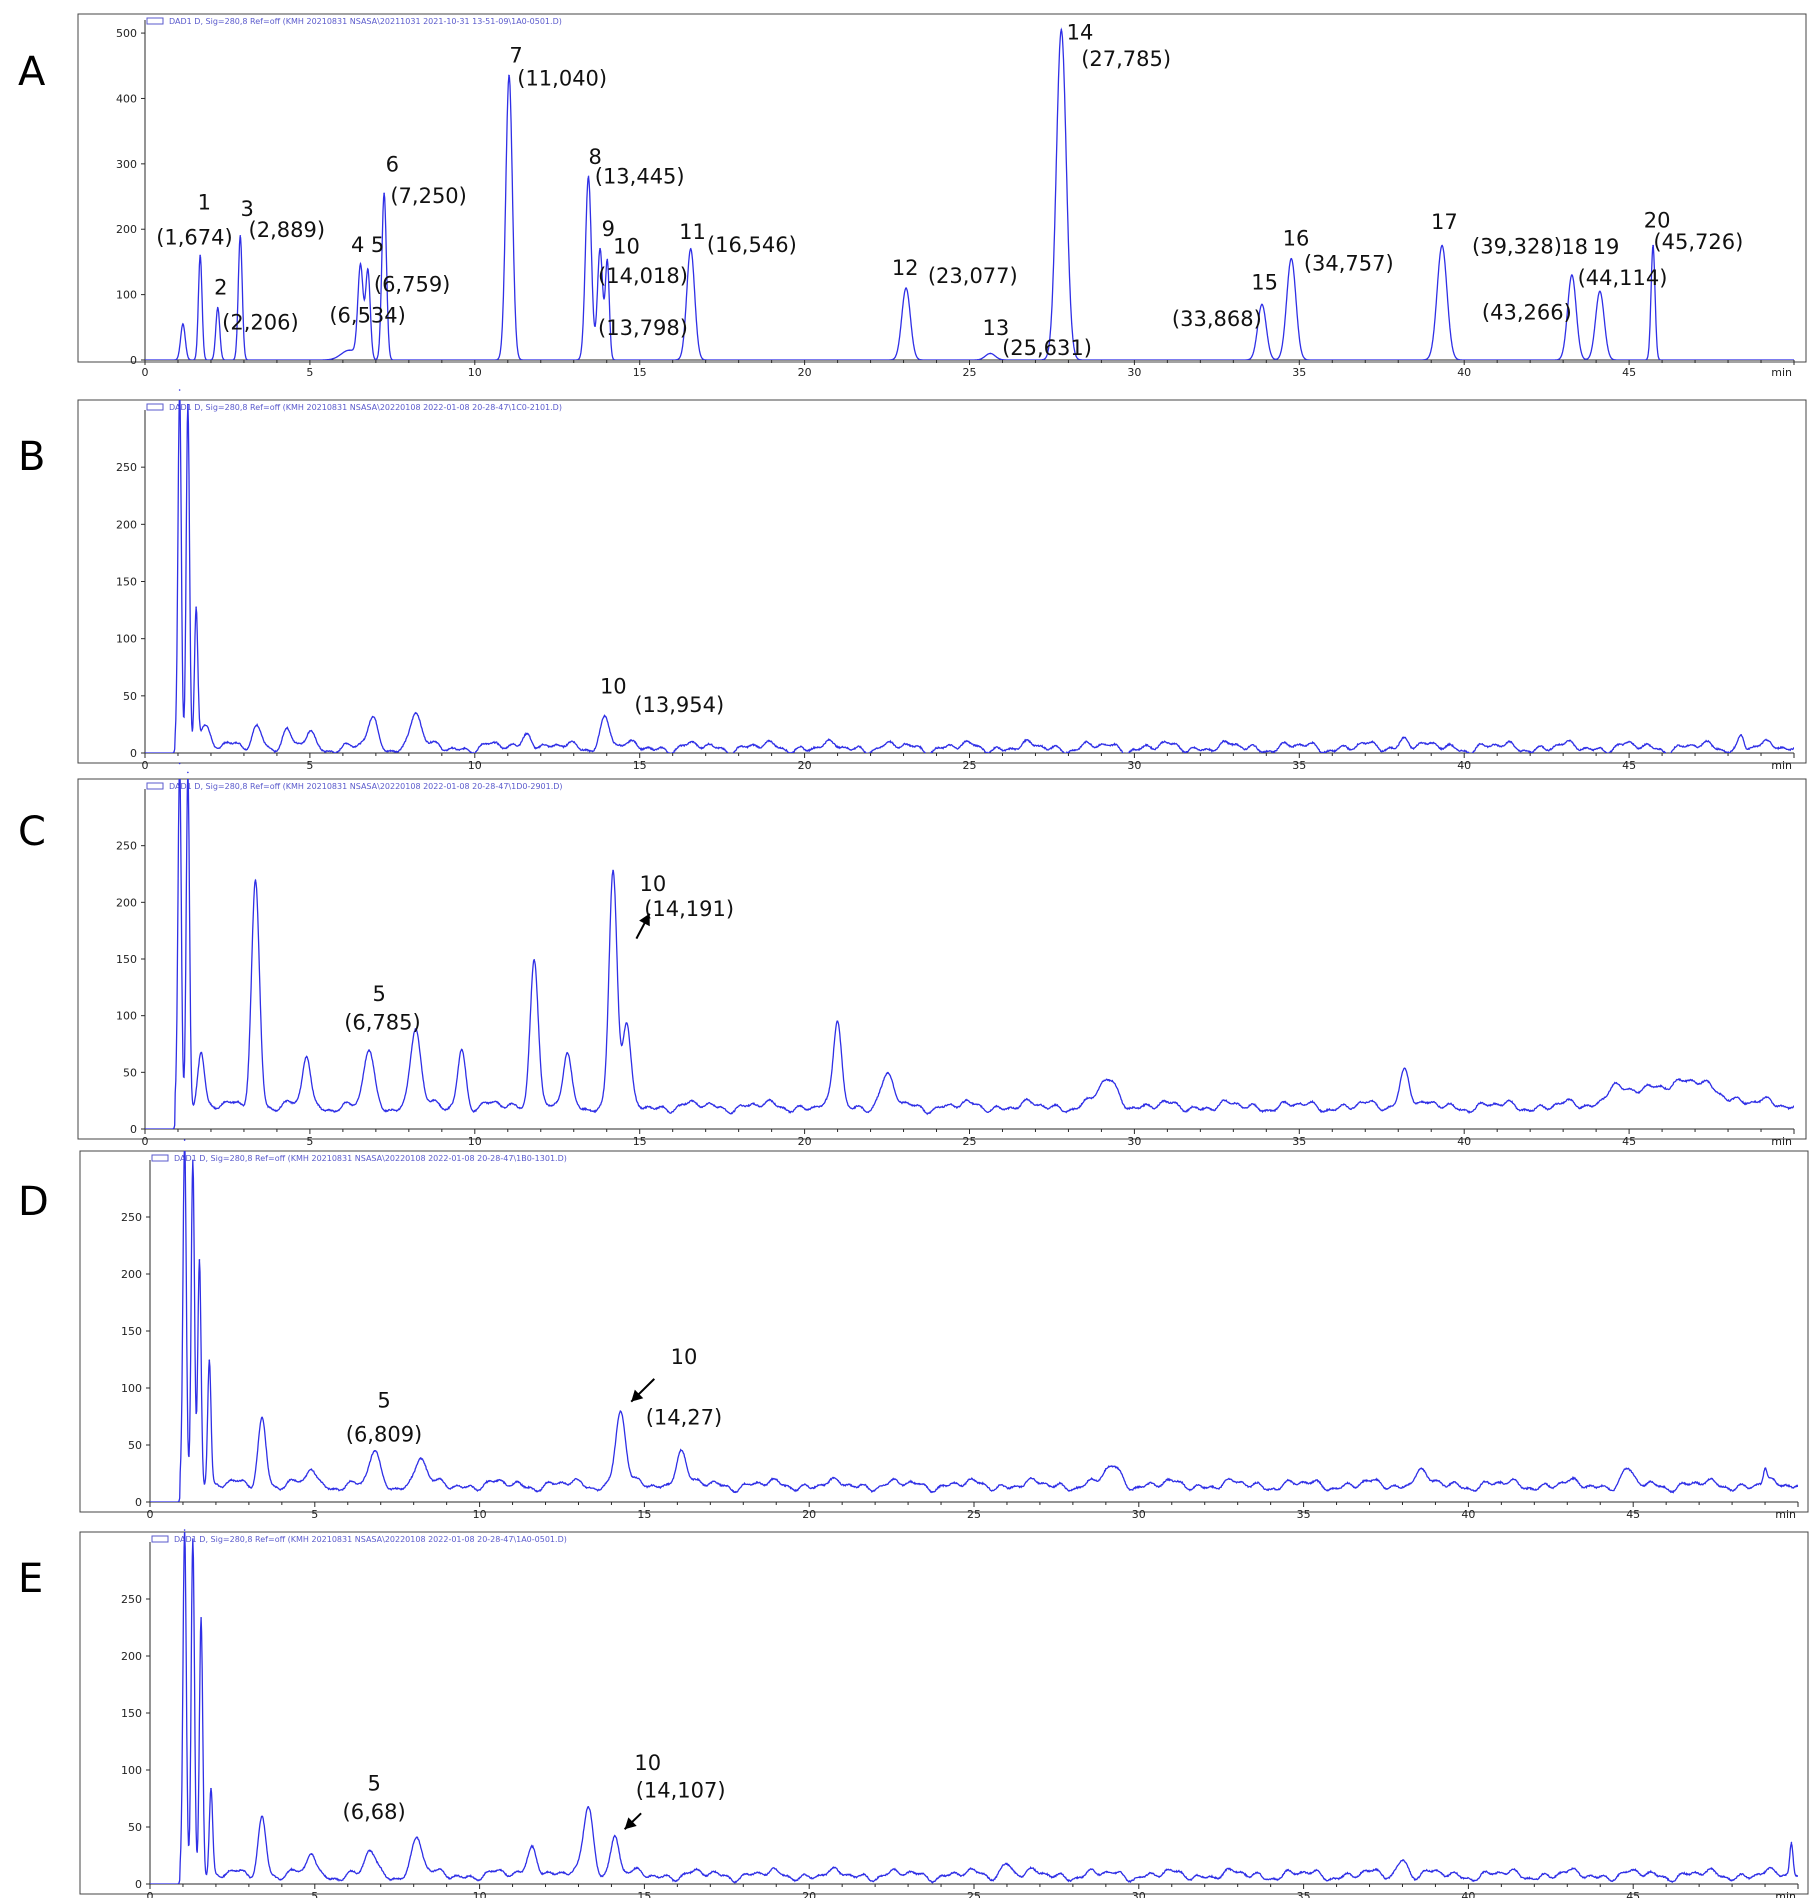  I want to click on panel-label: A, so click(32, 72).